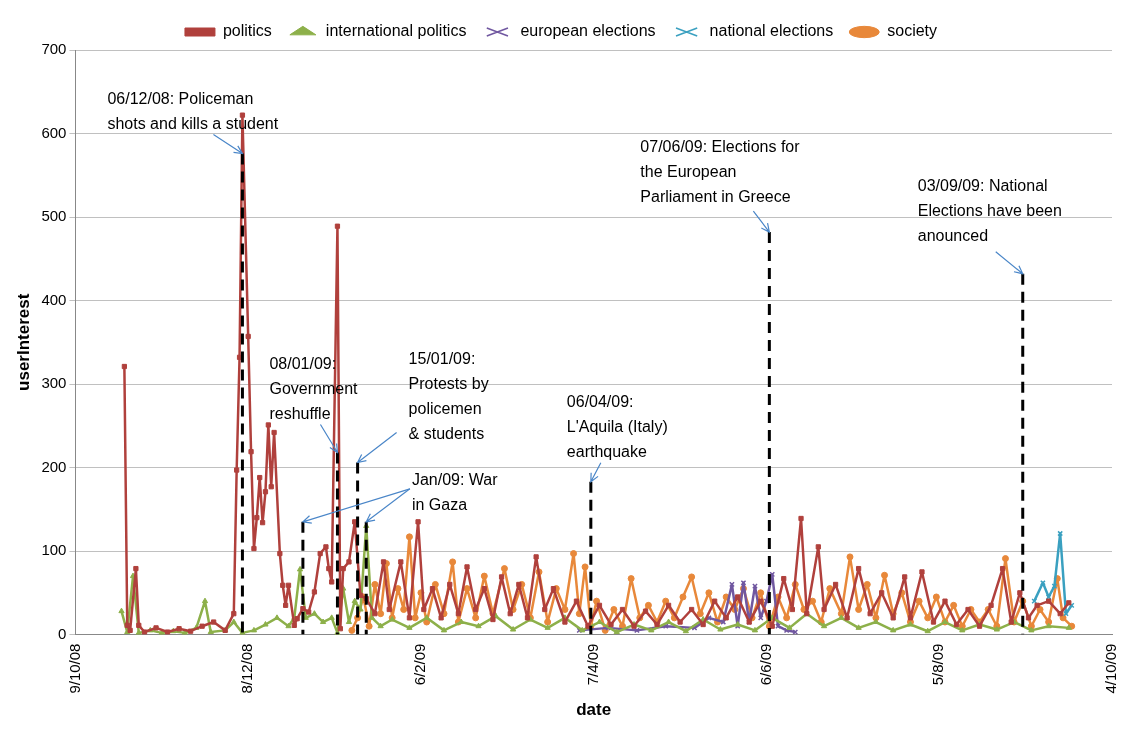 The width and height of the screenshot is (1142, 731). What do you see at coordinates (989, 211) in the screenshot?
I see `annotation: 03/09/09: National Elections have been anounced` at bounding box center [989, 211].